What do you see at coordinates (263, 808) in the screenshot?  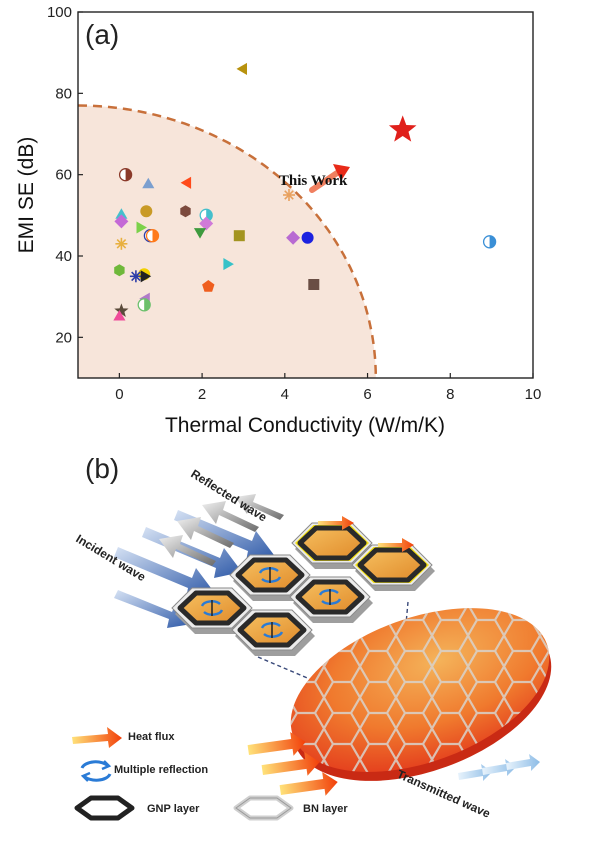 I see `bn-layer-icon` at bounding box center [263, 808].